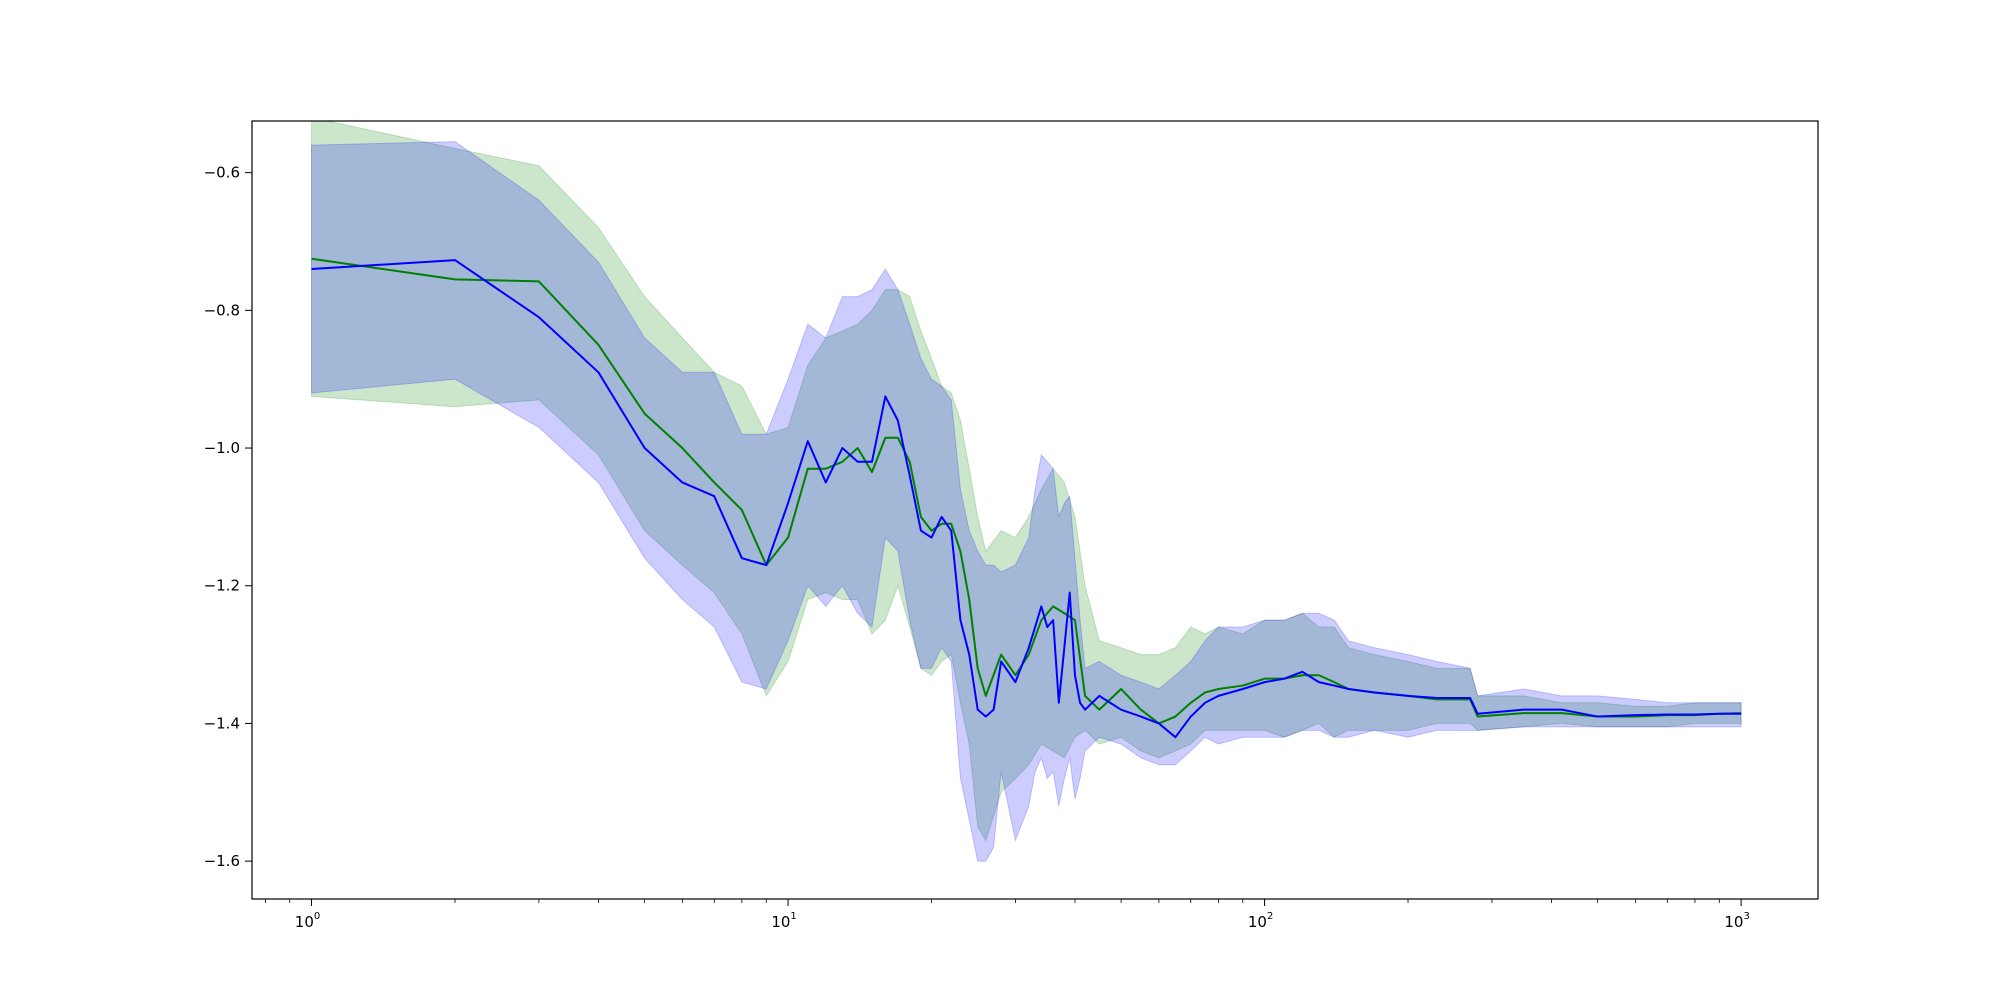  What do you see at coordinates (222, 310) in the screenshot?
I see `y-tick-label: −0.8` at bounding box center [222, 310].